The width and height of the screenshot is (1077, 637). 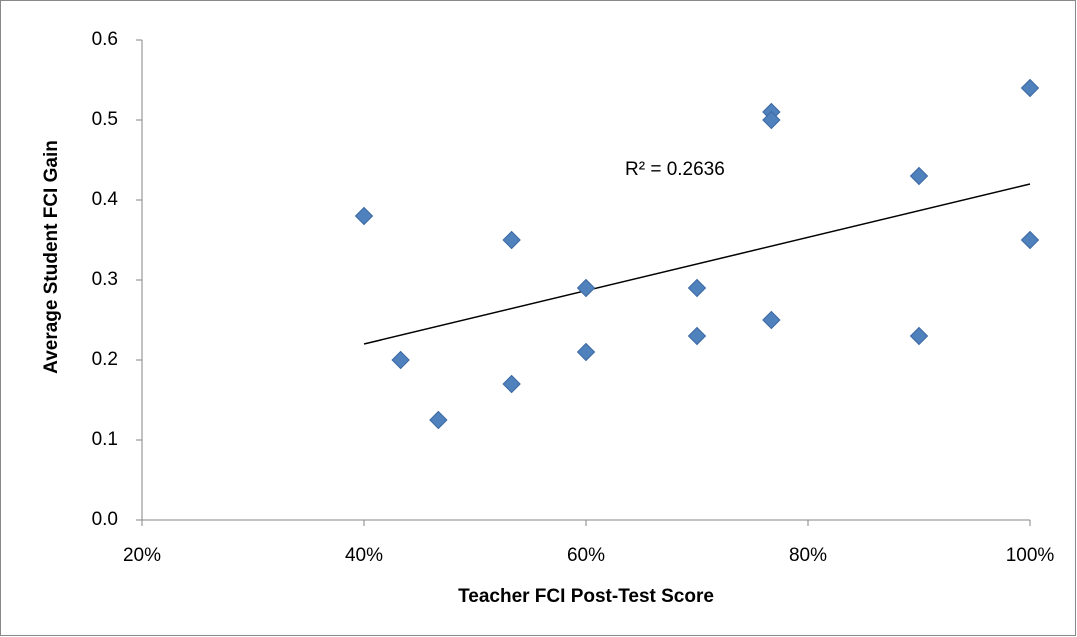 What do you see at coordinates (105, 439) in the screenshot?
I see `y-tick-label: 0.1` at bounding box center [105, 439].